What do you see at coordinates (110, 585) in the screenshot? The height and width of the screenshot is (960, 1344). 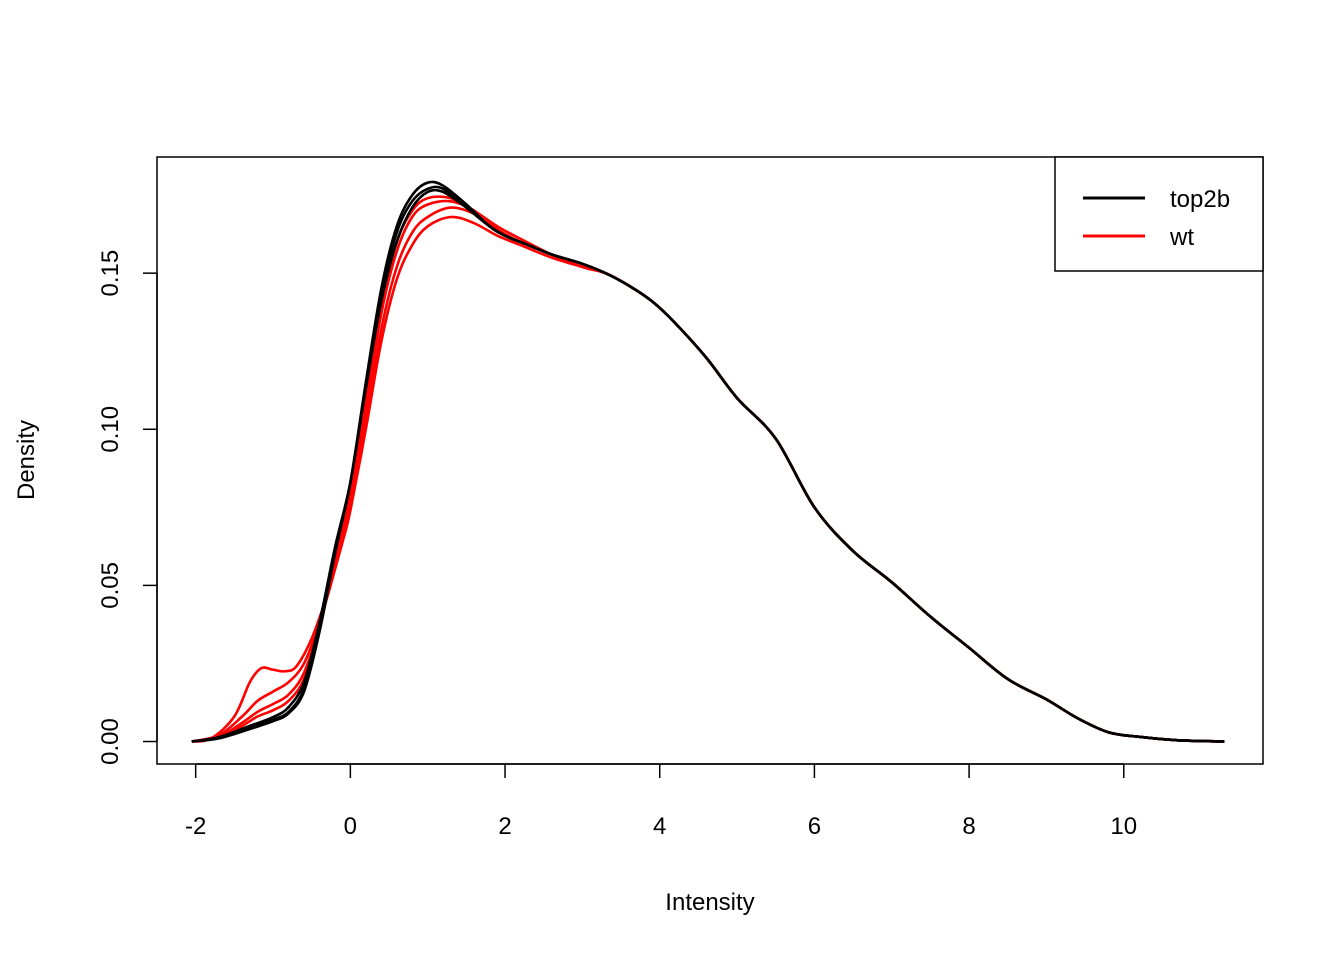 I see `y-tick-label: 0.05` at bounding box center [110, 585].